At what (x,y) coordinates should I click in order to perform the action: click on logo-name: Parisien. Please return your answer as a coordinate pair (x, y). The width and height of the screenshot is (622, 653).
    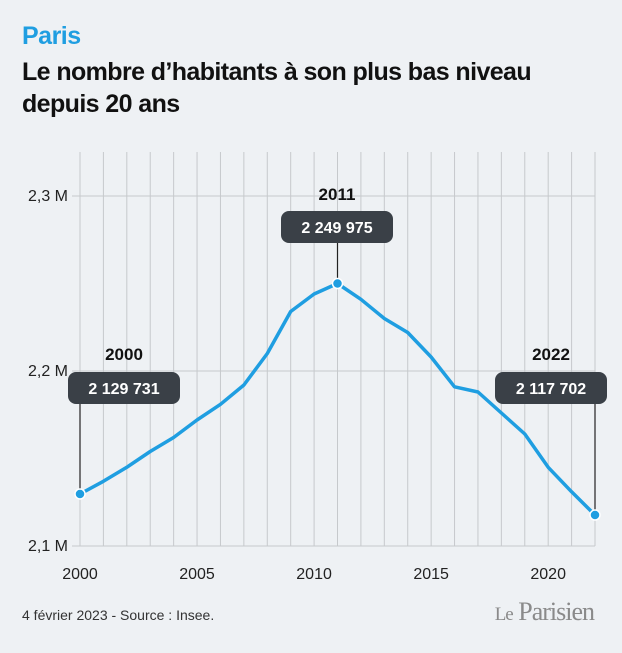
    Looking at the image, I should click on (556, 611).